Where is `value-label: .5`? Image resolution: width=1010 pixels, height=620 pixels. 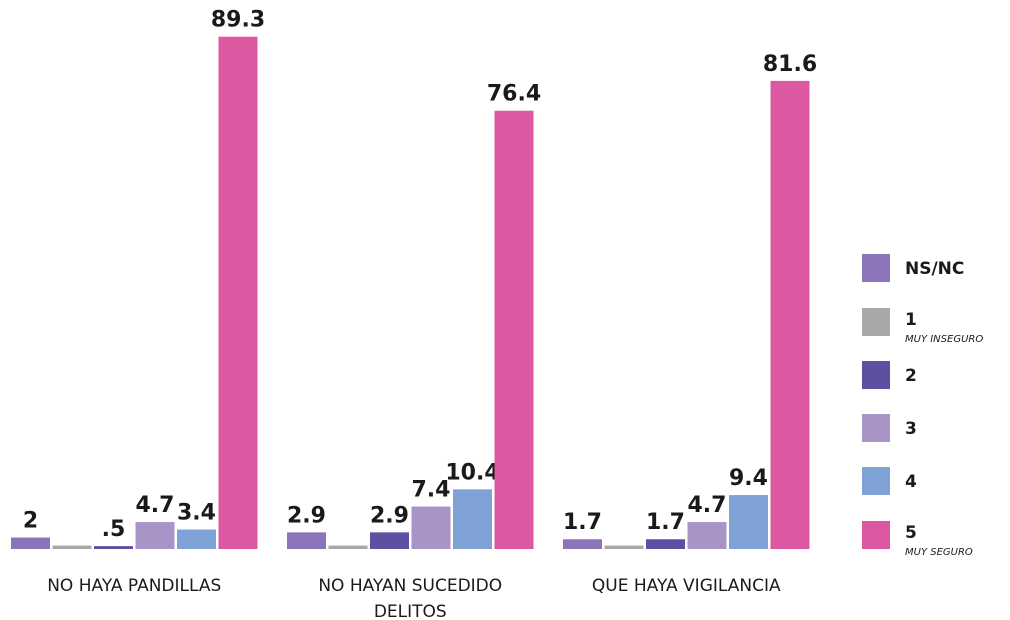
value-label: .5 is located at coordinates (114, 529).